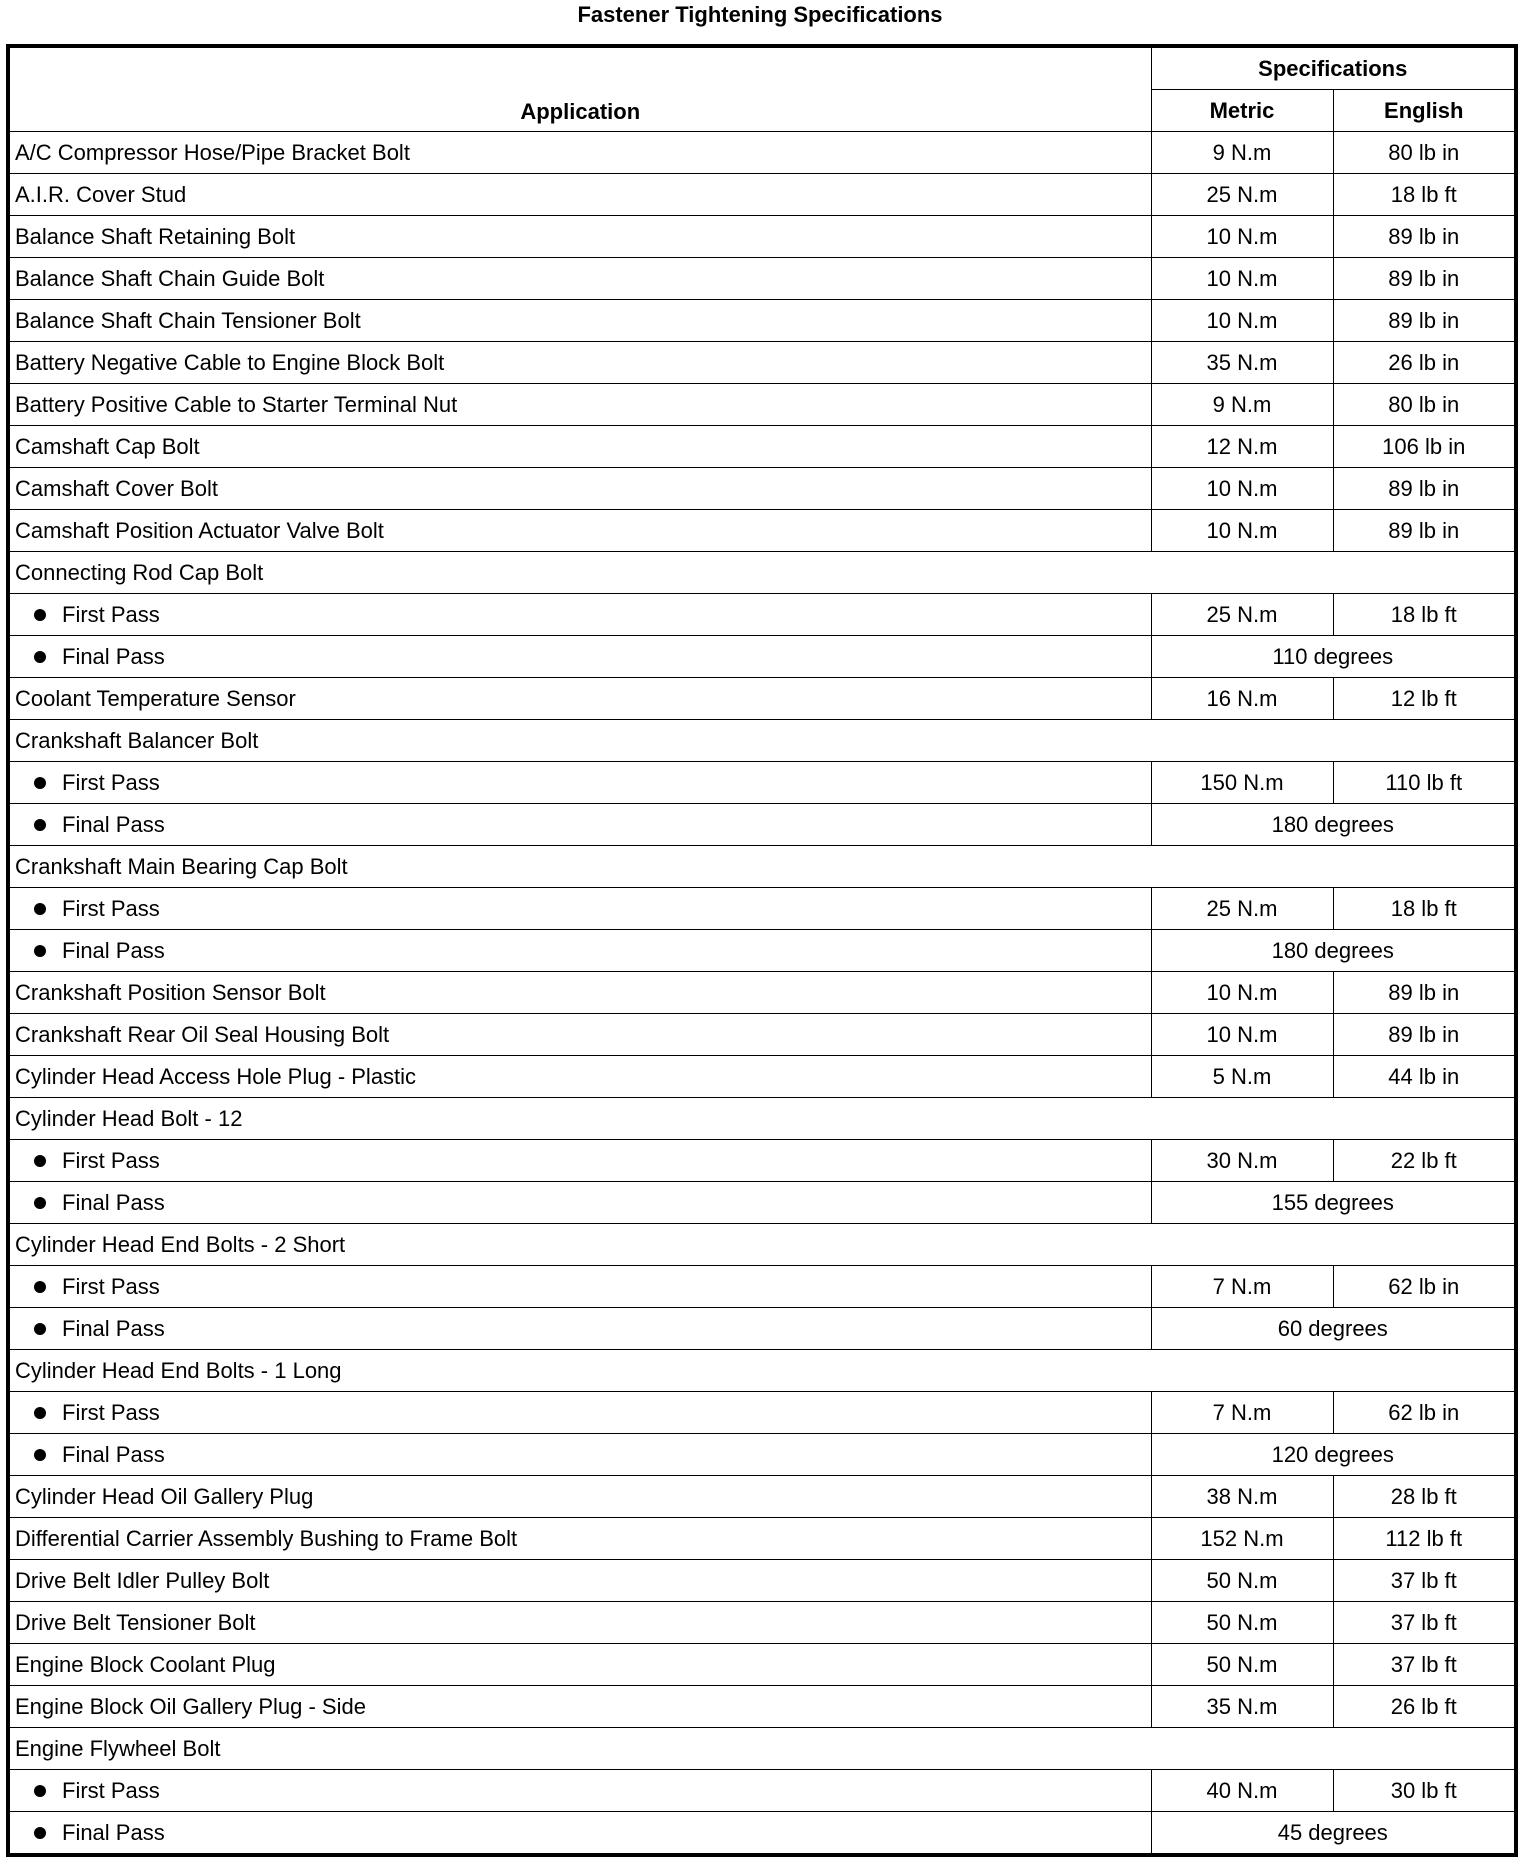 The image size is (1520, 1874). What do you see at coordinates (1242, 1706) in the screenshot?
I see `metric-cell: 35 N.m` at bounding box center [1242, 1706].